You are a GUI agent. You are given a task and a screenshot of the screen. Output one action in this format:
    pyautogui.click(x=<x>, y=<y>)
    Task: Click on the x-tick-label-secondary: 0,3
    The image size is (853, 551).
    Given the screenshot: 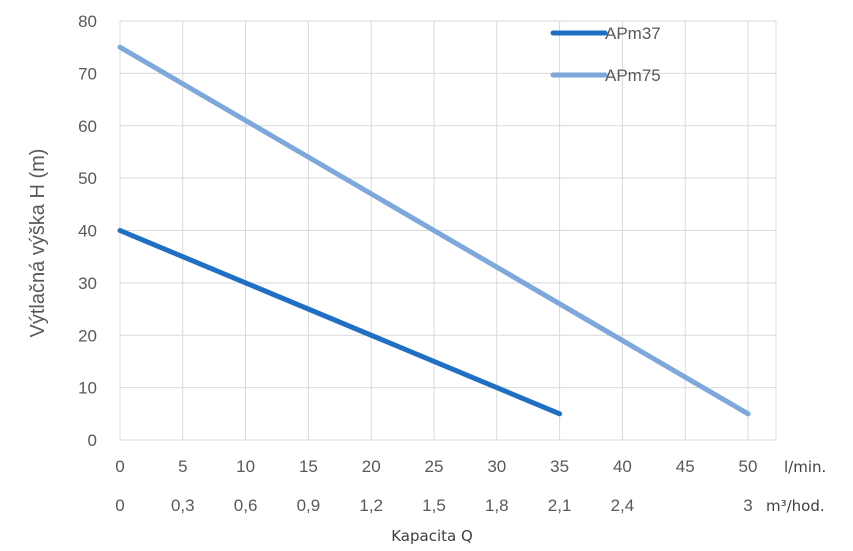 What is the action you would take?
    pyautogui.click(x=183, y=505)
    